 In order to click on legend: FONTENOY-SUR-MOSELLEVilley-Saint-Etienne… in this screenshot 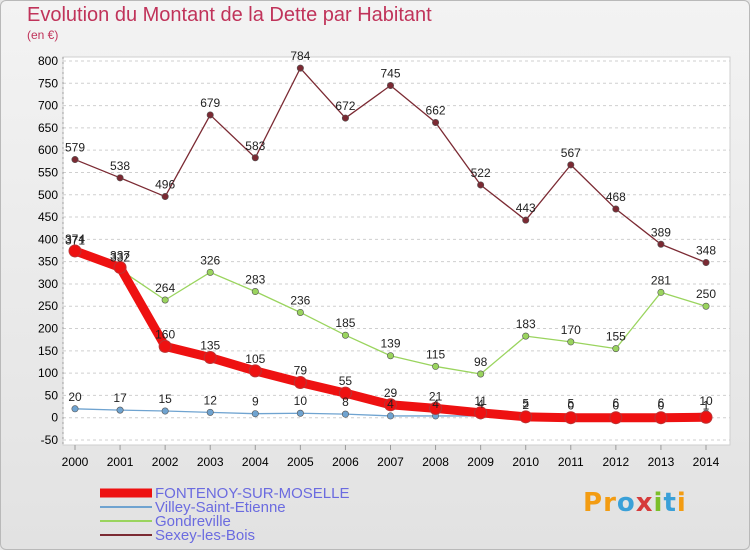, I will do `click(224, 514)`.